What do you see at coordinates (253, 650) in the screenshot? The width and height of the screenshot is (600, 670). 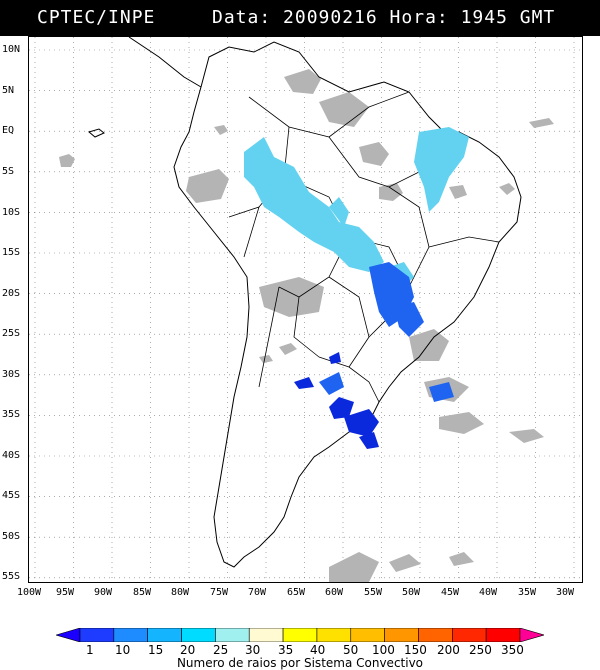 I see `colorbar-tick-label: 30` at bounding box center [253, 650].